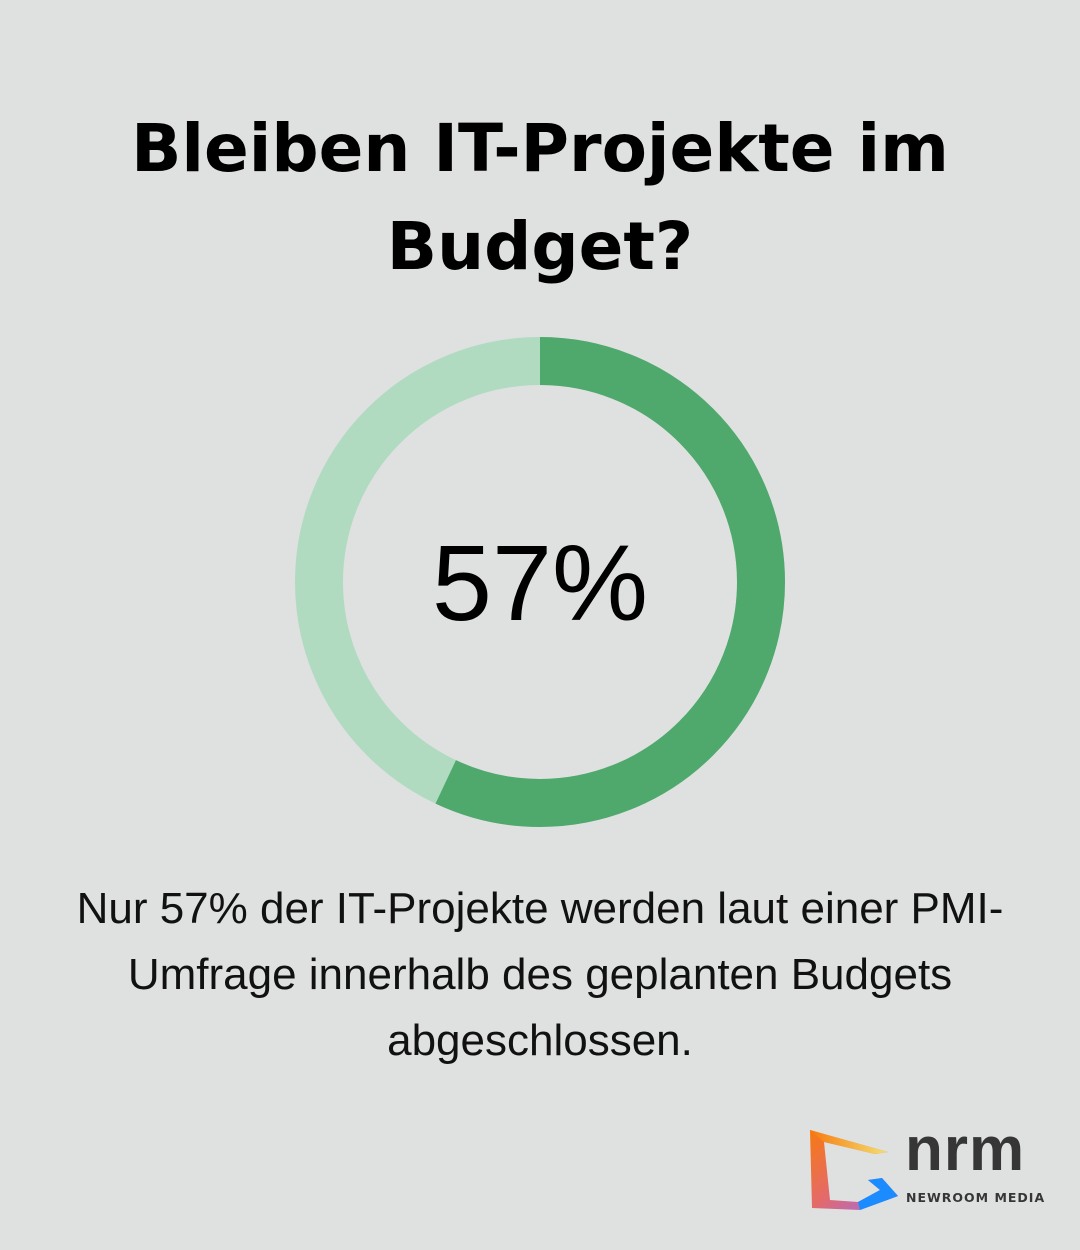 The width and height of the screenshot is (1080, 1250). I want to click on logo-subtitle: NEWROOM MEDIA, so click(976, 1197).